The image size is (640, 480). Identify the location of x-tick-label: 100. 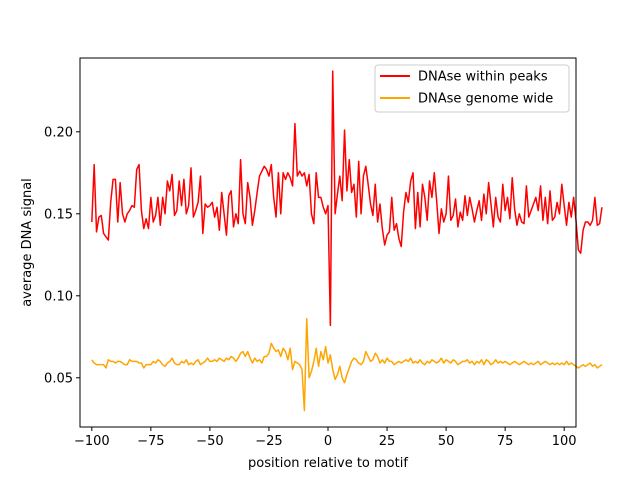
(564, 441).